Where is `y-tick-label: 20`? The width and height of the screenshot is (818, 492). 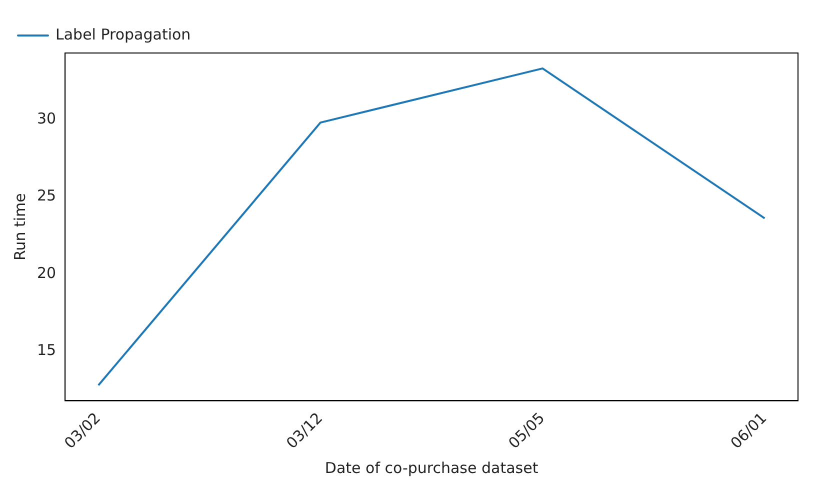 y-tick-label: 20 is located at coordinates (46, 273).